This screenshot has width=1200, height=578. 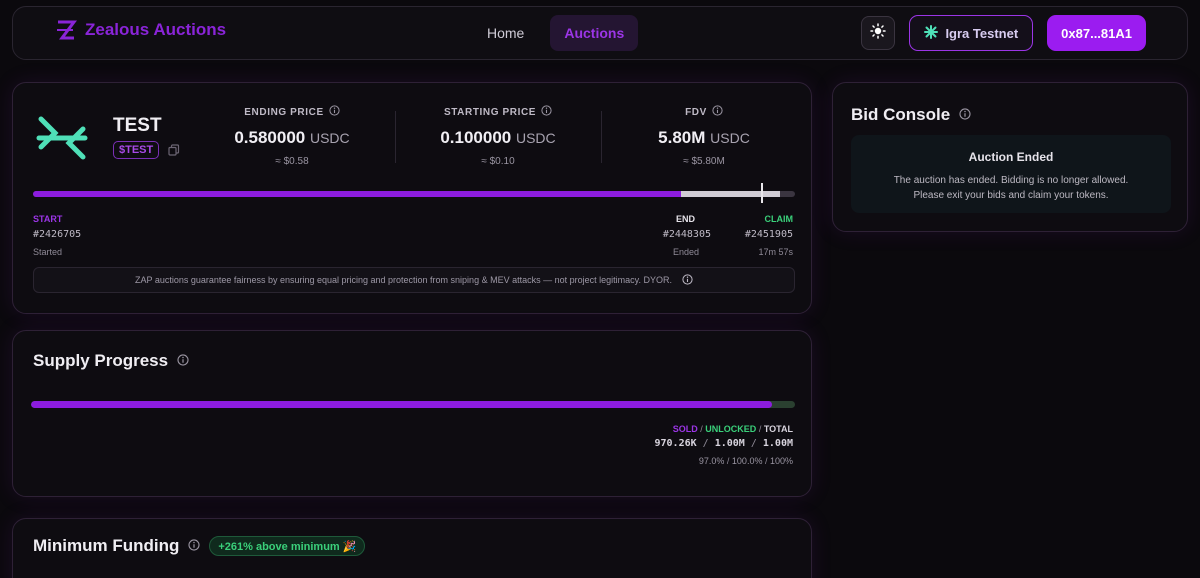 What do you see at coordinates (270, 137) in the screenshot?
I see `ending-price-value: 0.580000` at bounding box center [270, 137].